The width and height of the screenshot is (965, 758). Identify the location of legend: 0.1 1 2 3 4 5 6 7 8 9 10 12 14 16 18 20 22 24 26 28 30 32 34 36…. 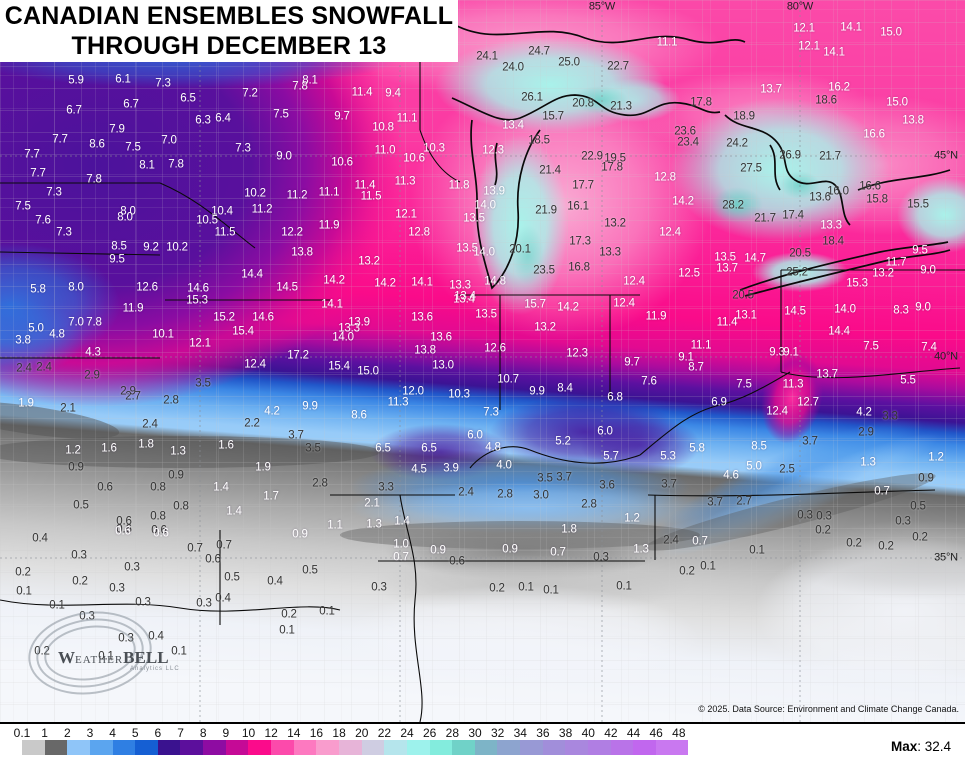
(482, 740).